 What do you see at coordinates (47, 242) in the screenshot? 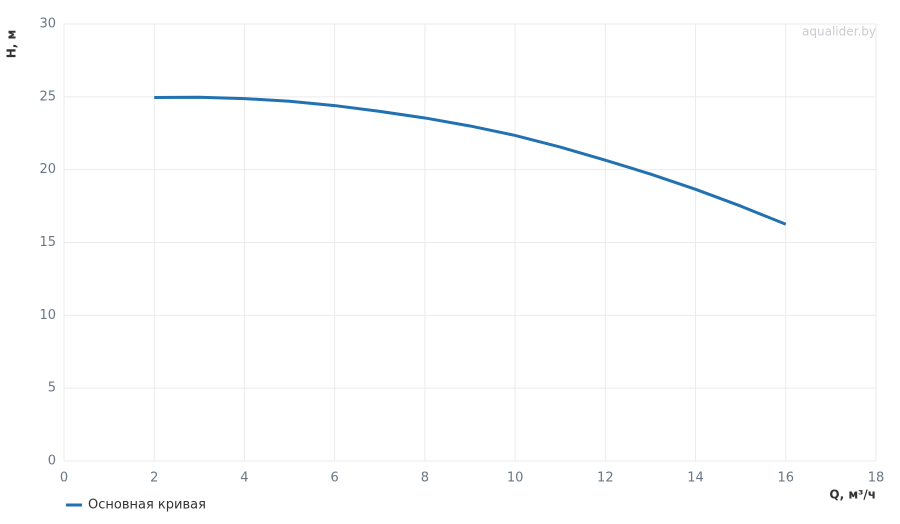
I see `y-tick-label: 15` at bounding box center [47, 242].